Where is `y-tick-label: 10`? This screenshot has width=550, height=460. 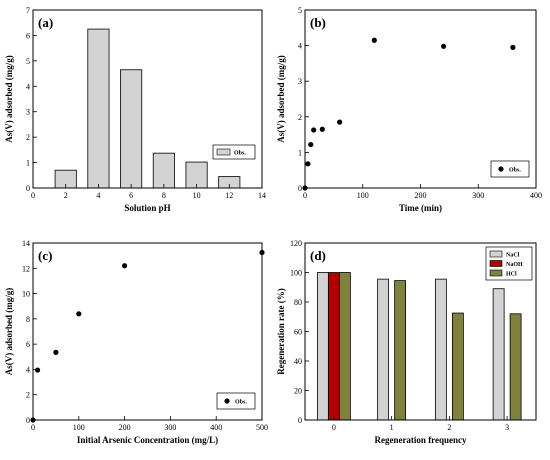 y-tick-label: 10 is located at coordinates (26, 294).